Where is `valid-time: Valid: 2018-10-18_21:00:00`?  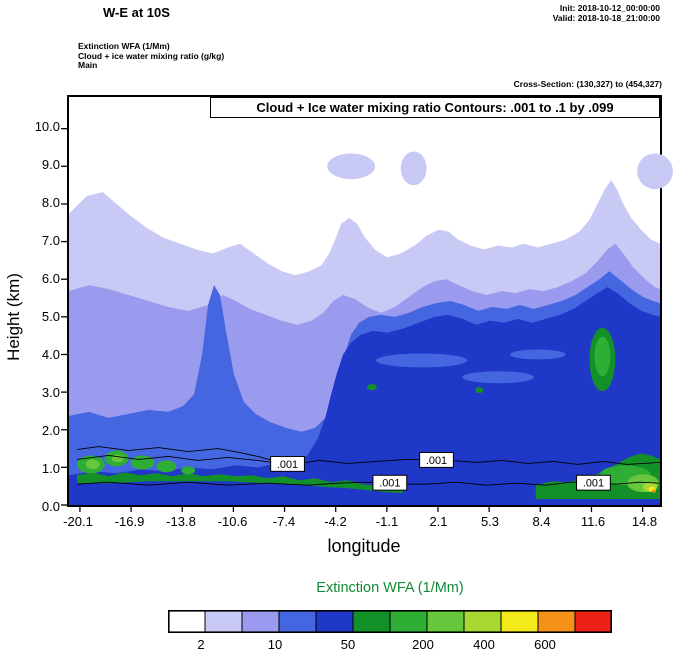
valid-time: Valid: 2018-10-18_21:00:00 is located at coordinates (606, 18).